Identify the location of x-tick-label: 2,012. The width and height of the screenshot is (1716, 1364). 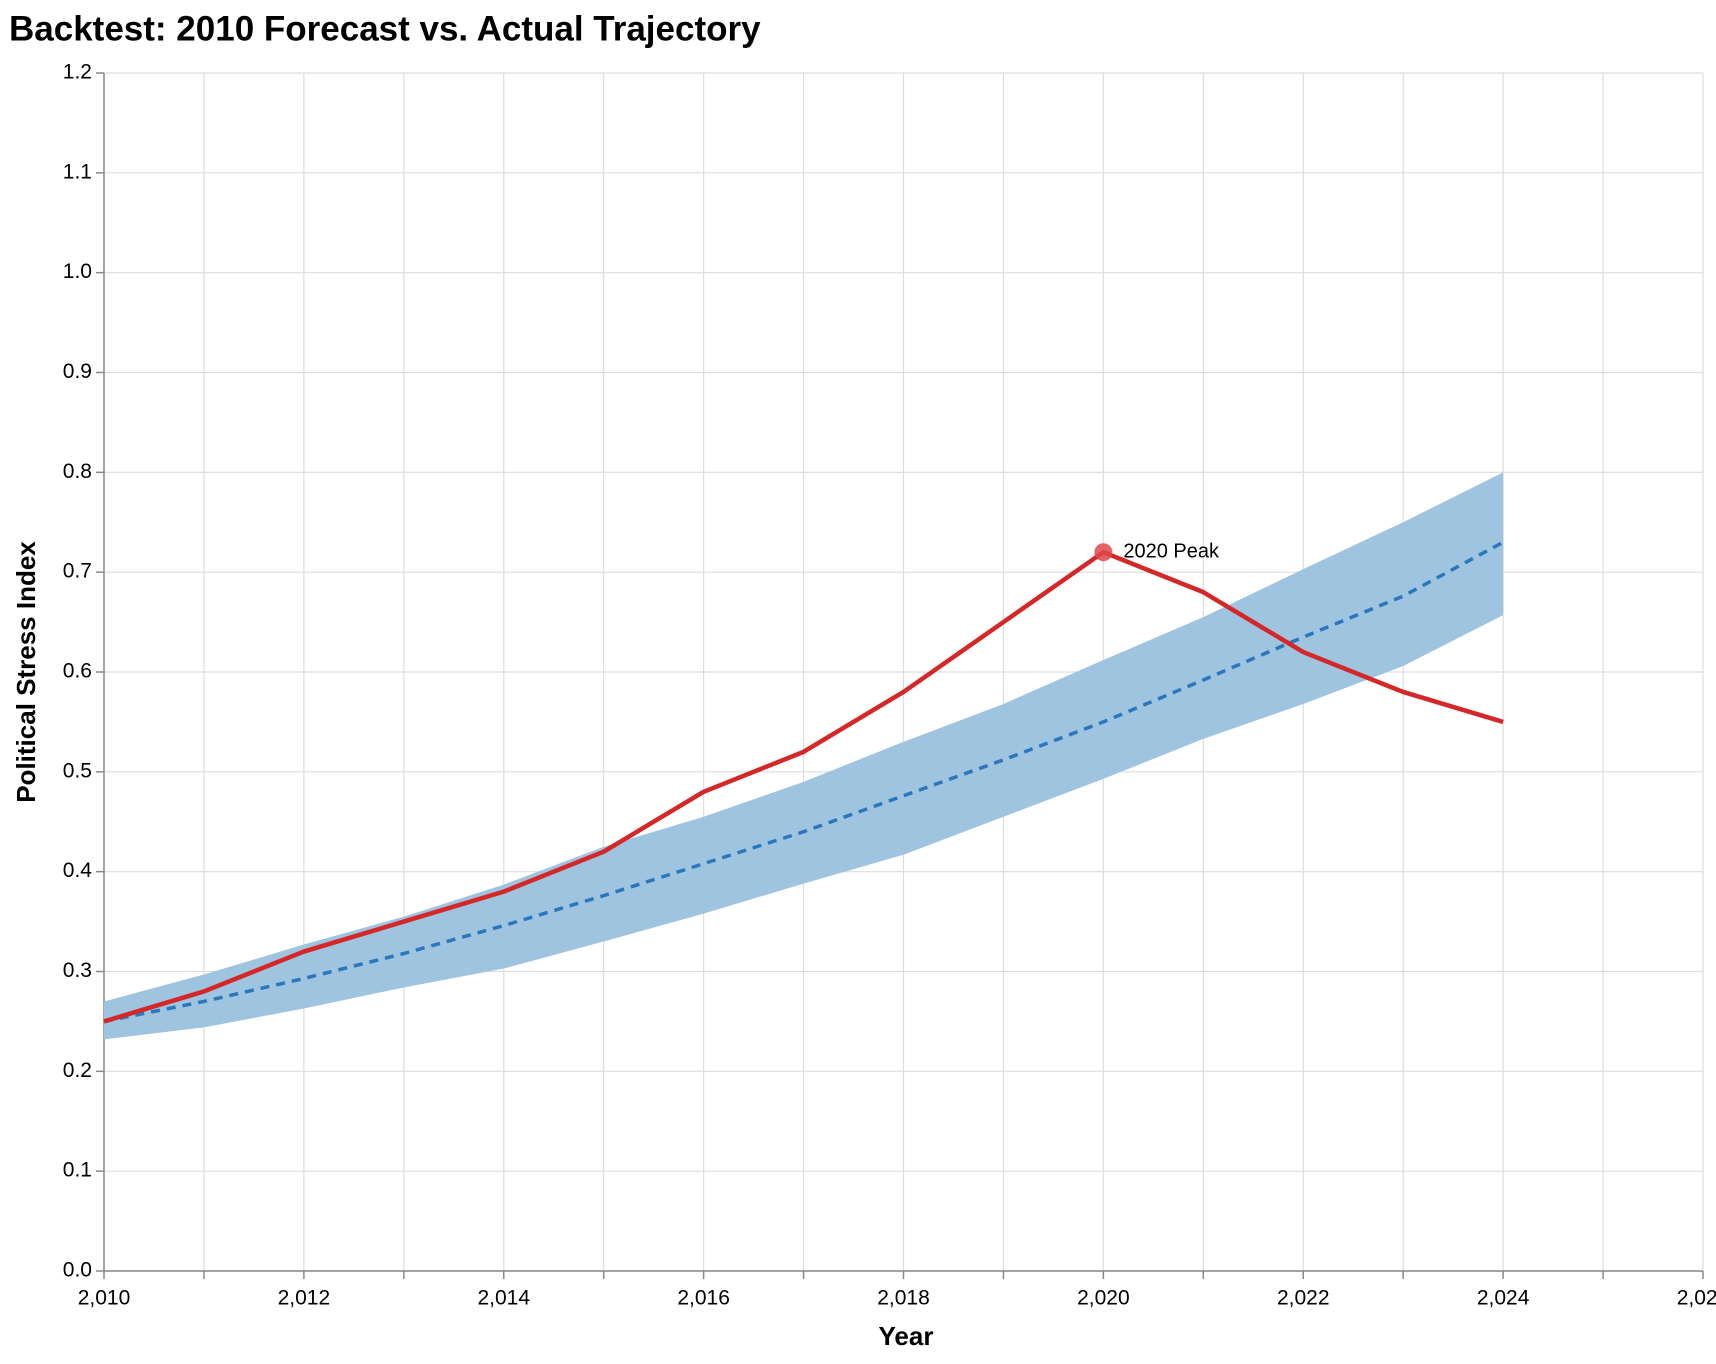
(304, 1298).